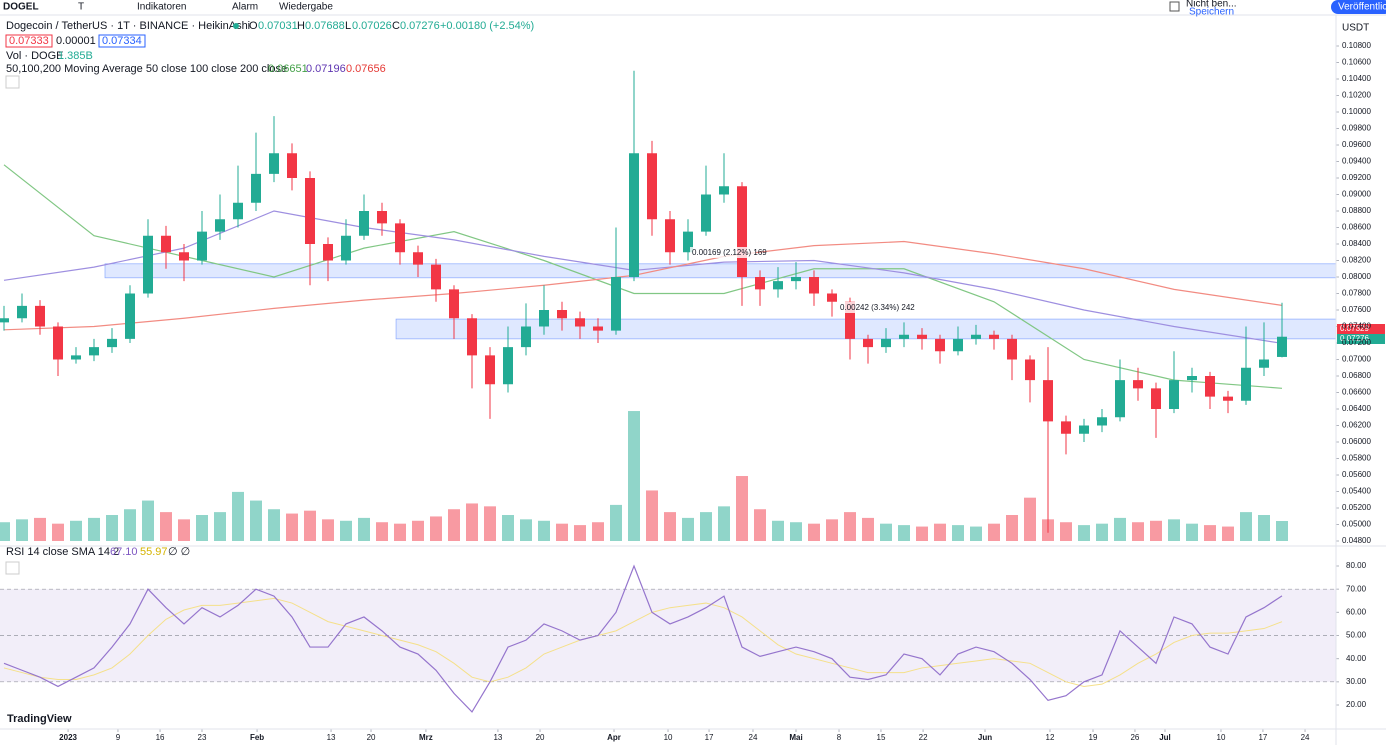 The width and height of the screenshot is (1386, 750). I want to click on y-tick-label: 0.09800, so click(1356, 128).